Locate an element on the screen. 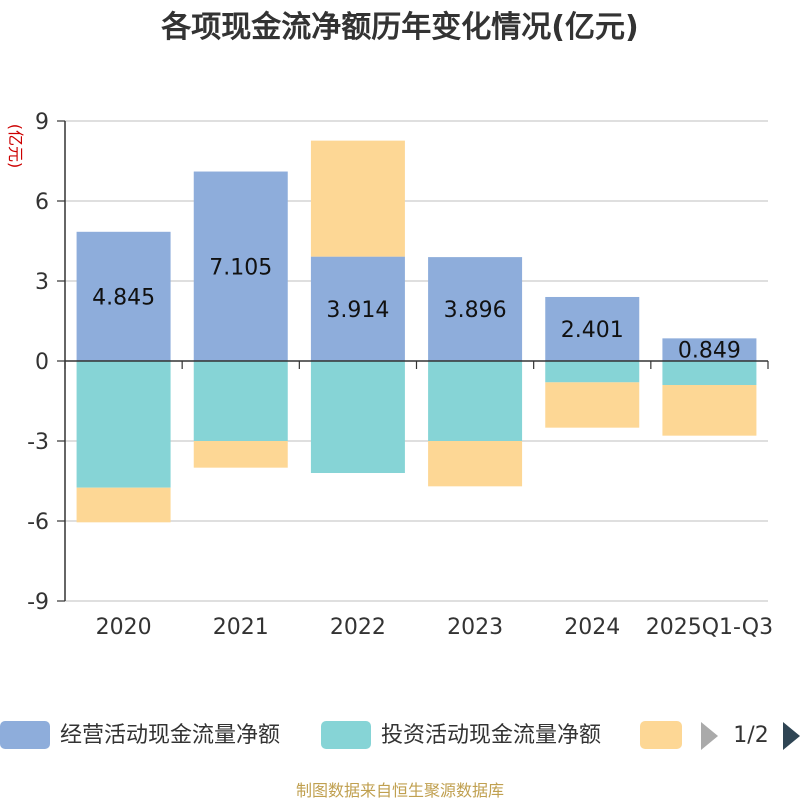 This screenshot has width=800, height=800. legend-item-operating: 经营活动现金流量净额 is located at coordinates (140, 735).